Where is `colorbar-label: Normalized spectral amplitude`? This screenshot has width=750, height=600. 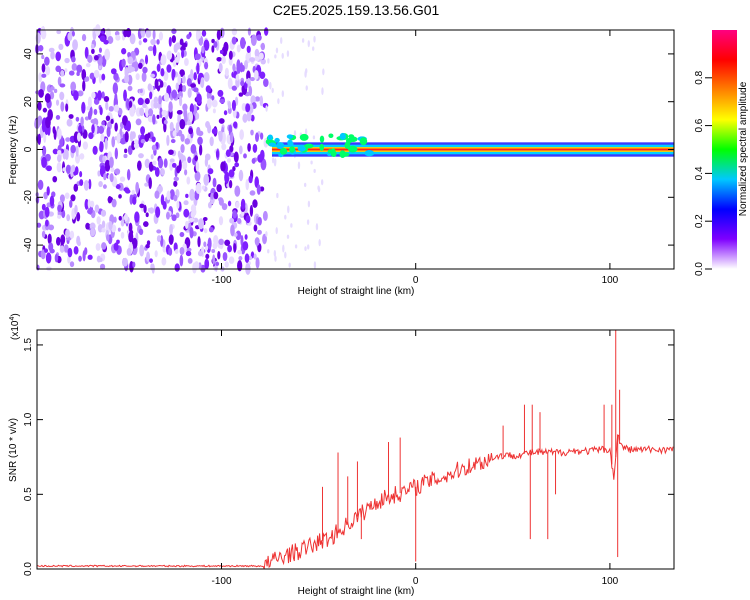
colorbar-label: Normalized spectral amplitude is located at coordinates (743, 148).